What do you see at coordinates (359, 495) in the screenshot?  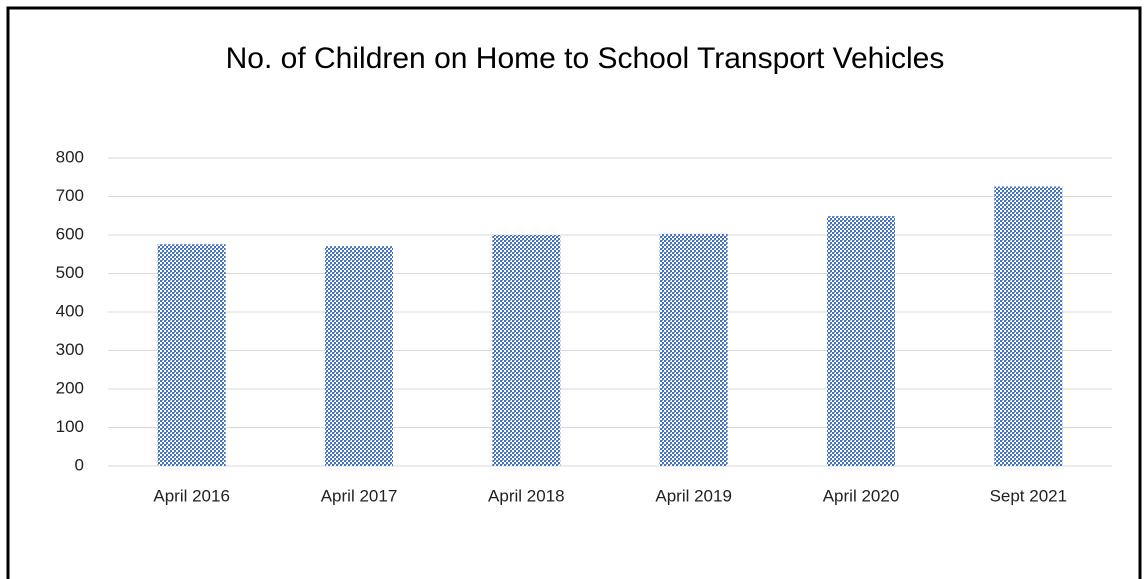 I see `x-tick-label: April 2017` at bounding box center [359, 495].